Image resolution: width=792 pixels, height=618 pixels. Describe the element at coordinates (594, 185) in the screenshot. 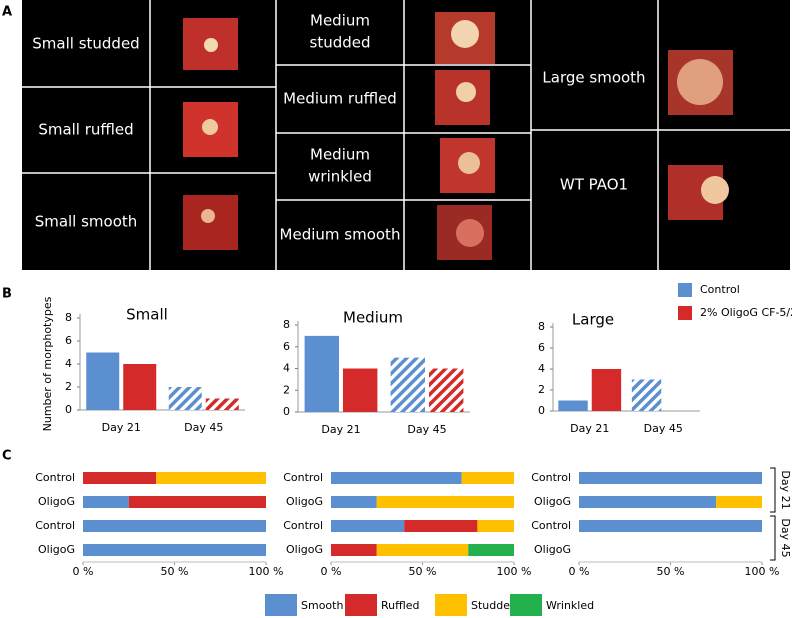

I see `morphotype-label: WT PAO1` at that location.